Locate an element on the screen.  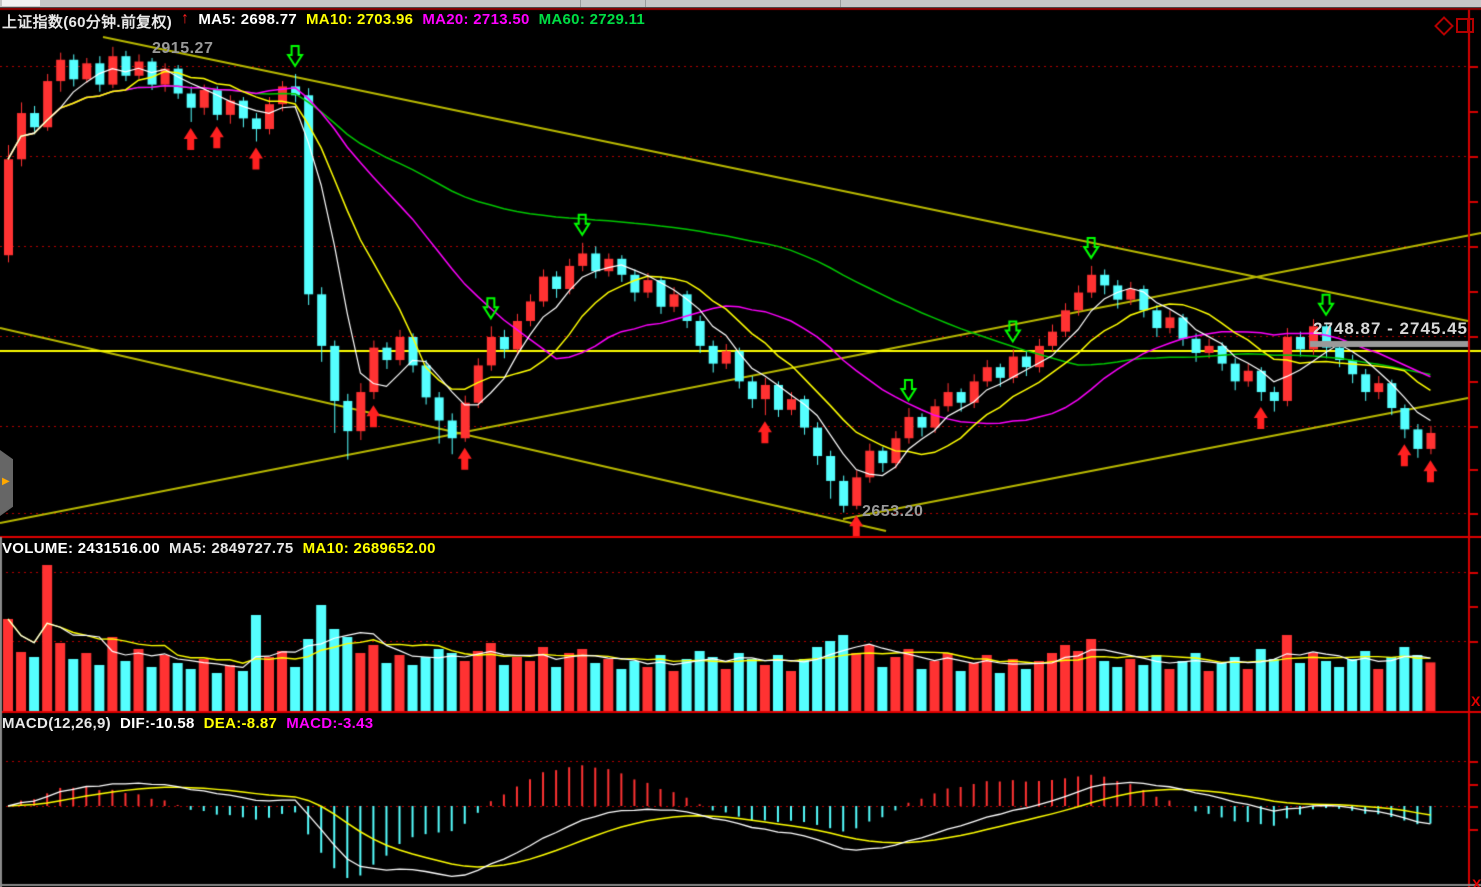
ma5-value: MA5: 2698.77 is located at coordinates (248, 19).